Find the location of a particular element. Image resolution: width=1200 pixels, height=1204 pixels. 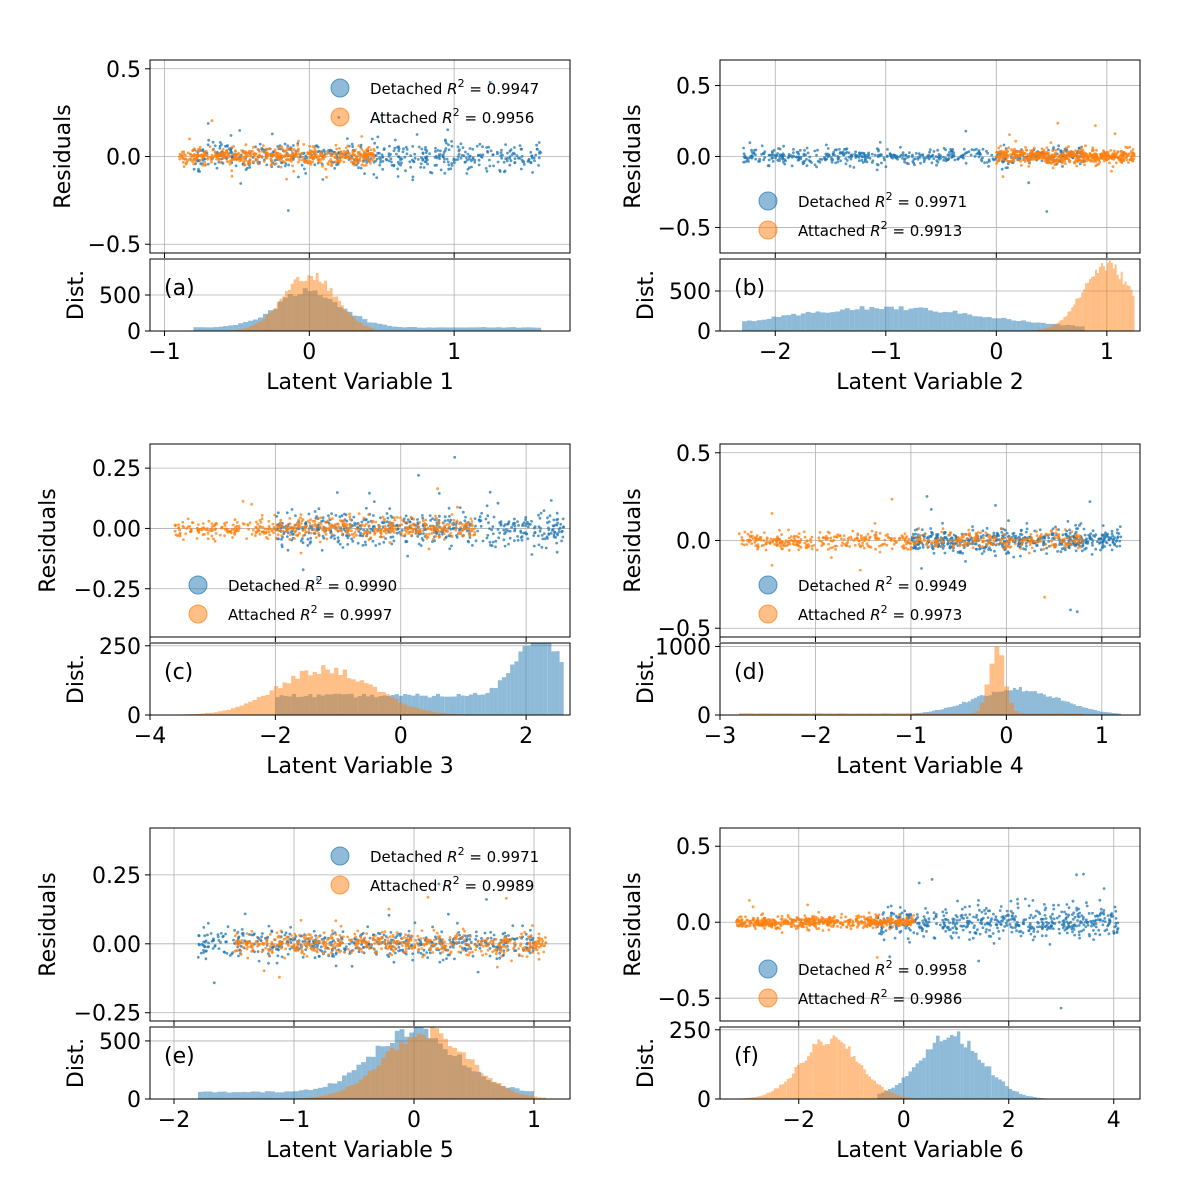

dist-y-tick-label: 0 is located at coordinates (704, 332).